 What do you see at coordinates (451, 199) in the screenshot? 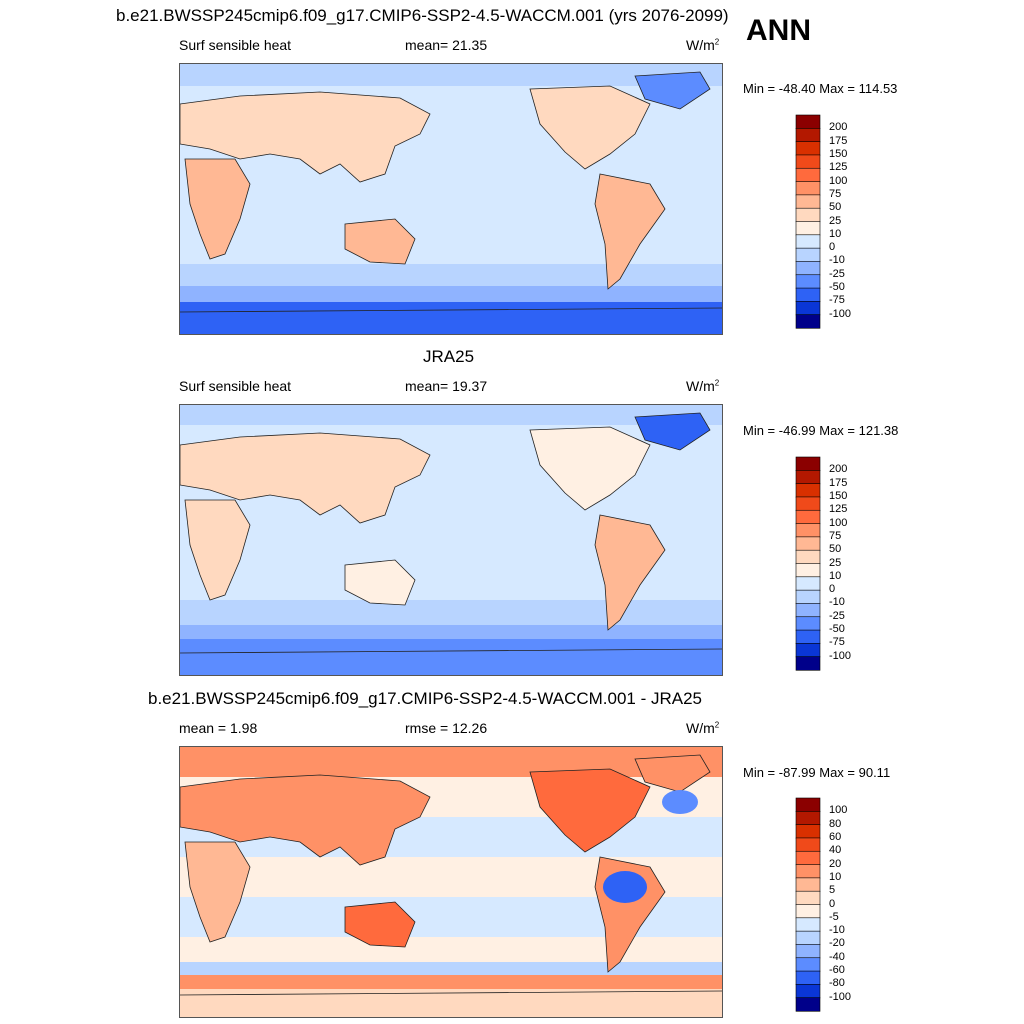
I see `panel1-map-svg` at bounding box center [451, 199].